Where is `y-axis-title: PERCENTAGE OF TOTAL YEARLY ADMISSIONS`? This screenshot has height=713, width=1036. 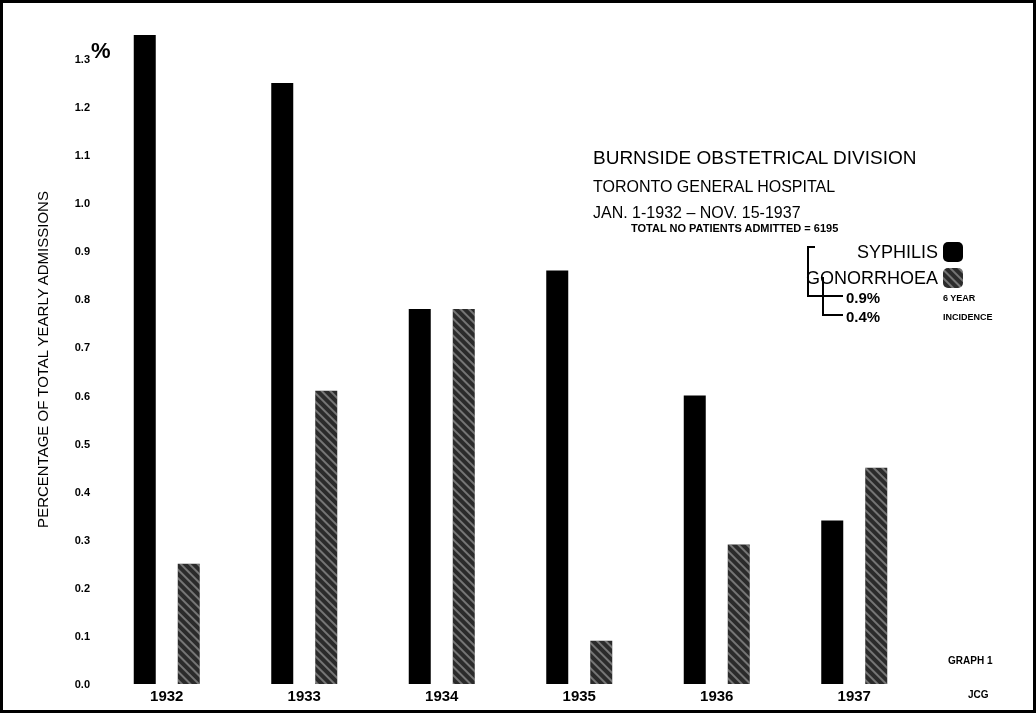 y-axis-title: PERCENTAGE OF TOTAL YEARLY ADMISSIONS is located at coordinates (42, 359).